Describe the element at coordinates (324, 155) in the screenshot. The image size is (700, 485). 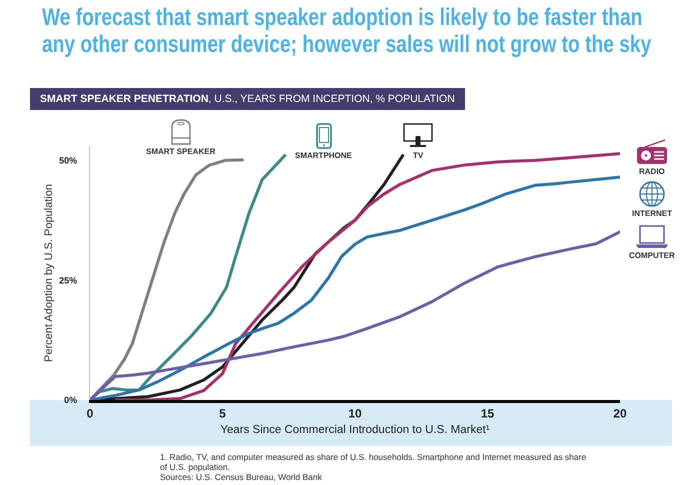
I see `legend-label: SMARTPHONE` at that location.